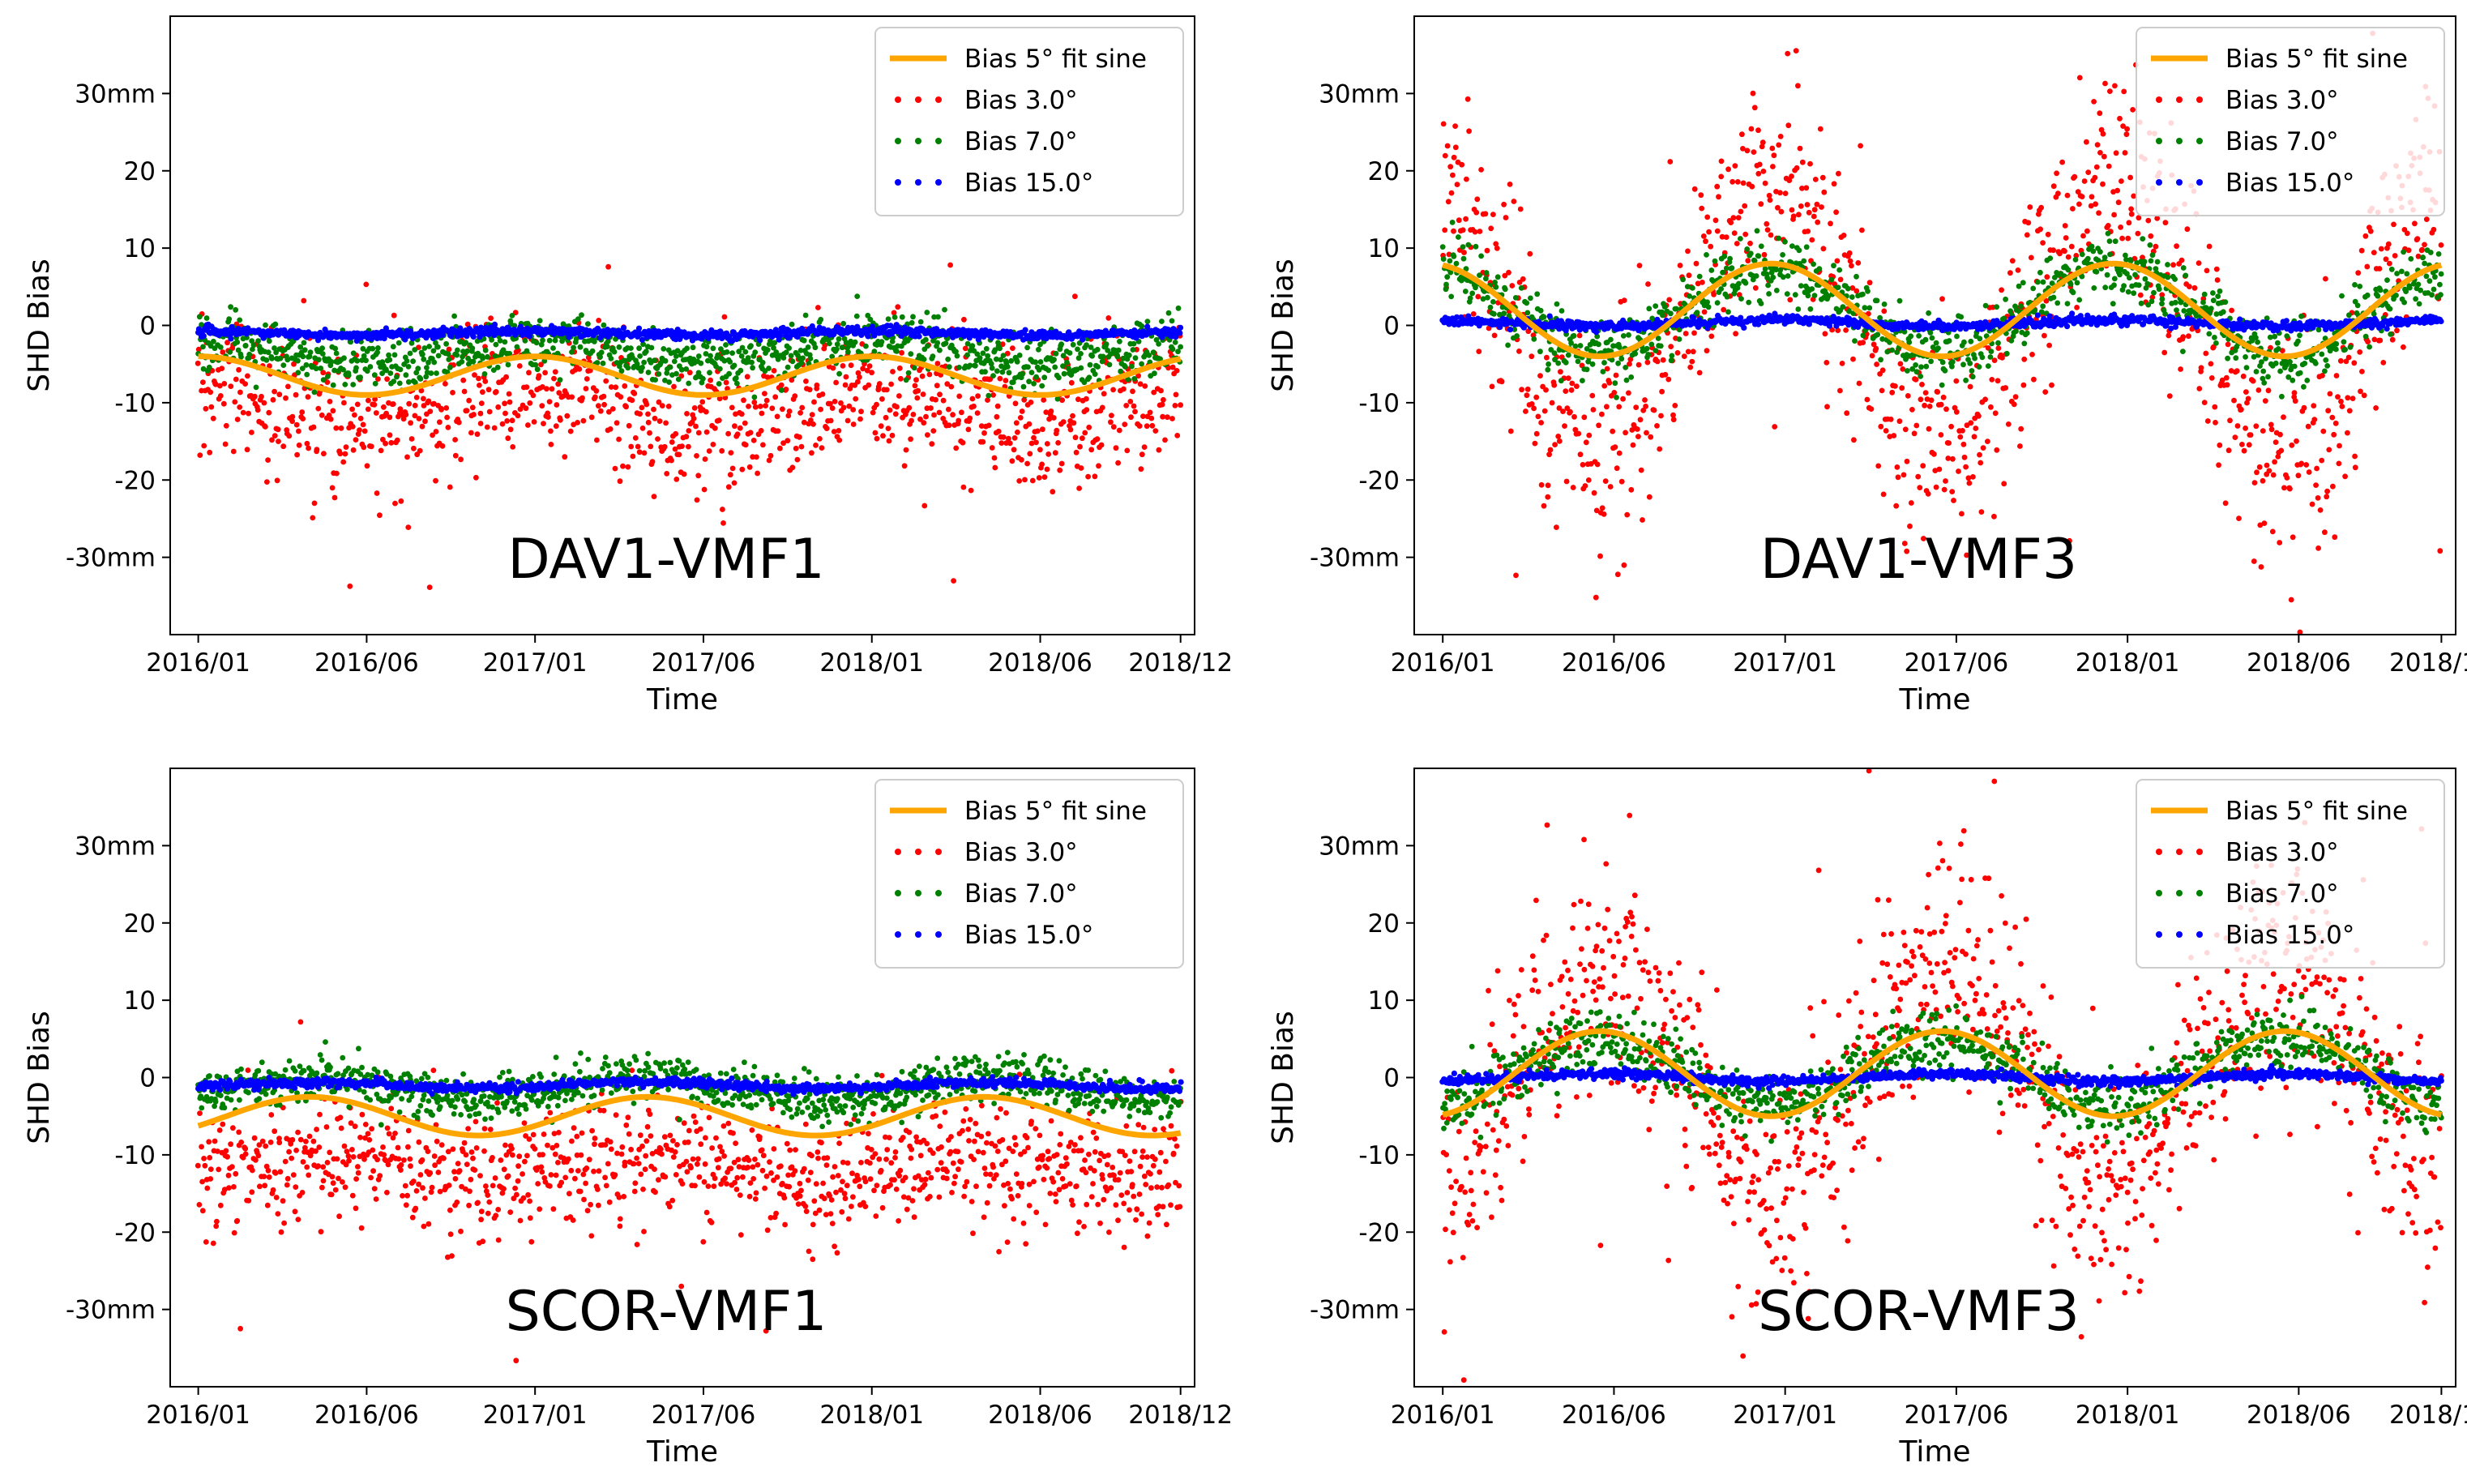 The width and height of the screenshot is (2467, 1484). What do you see at coordinates (140, 171) in the screenshot?
I see `y-tick-label: 20` at bounding box center [140, 171].